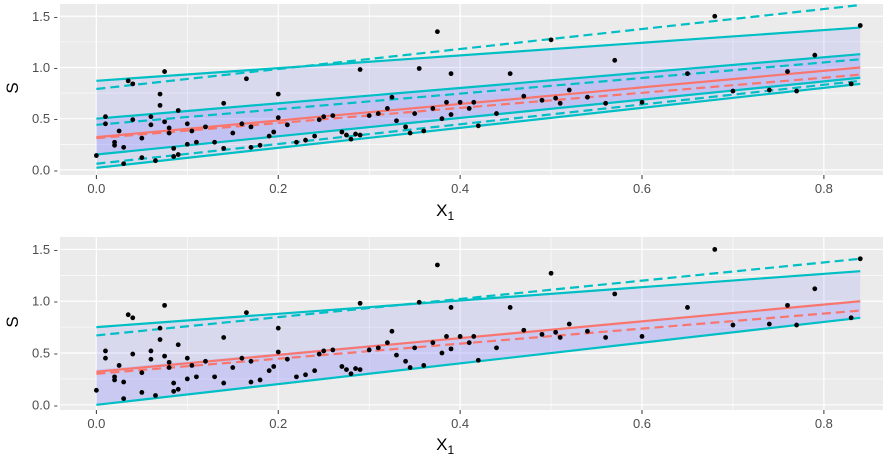  I want to click on fit-line, so click(478, 102).